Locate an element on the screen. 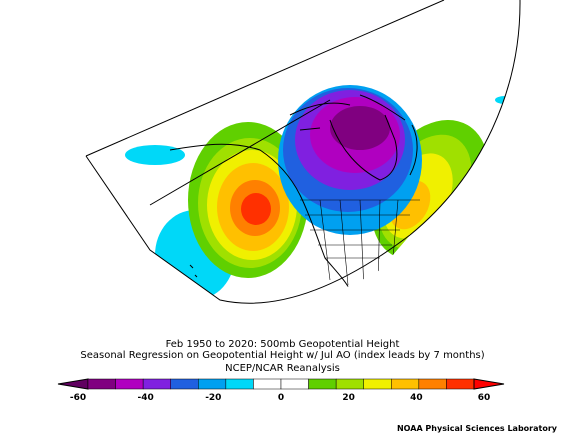 This screenshot has height=437, width=565. colorbar-arrow-right is located at coordinates (489, 384).